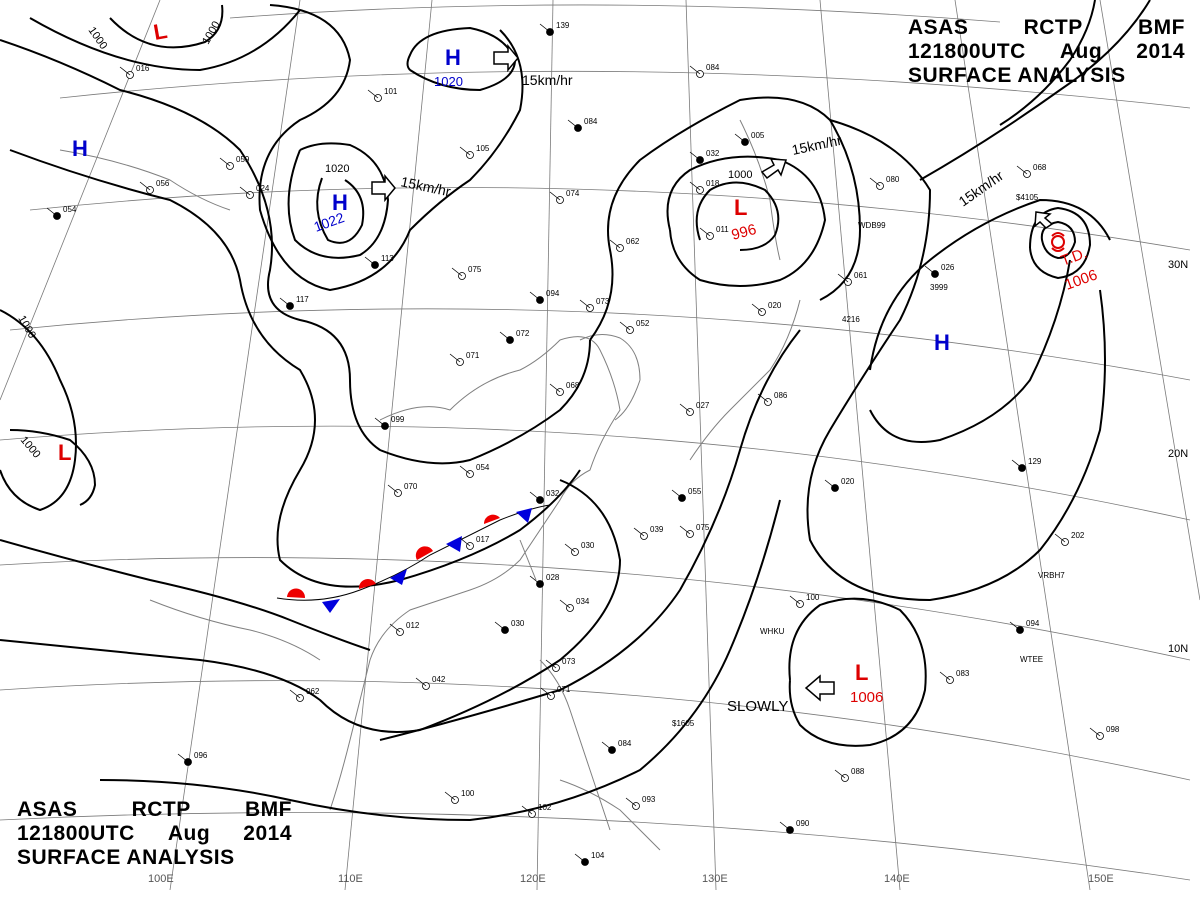 The image size is (1200, 899). Describe the element at coordinates (1026, 464) in the screenshot. I see `station-plot: 129` at that location.